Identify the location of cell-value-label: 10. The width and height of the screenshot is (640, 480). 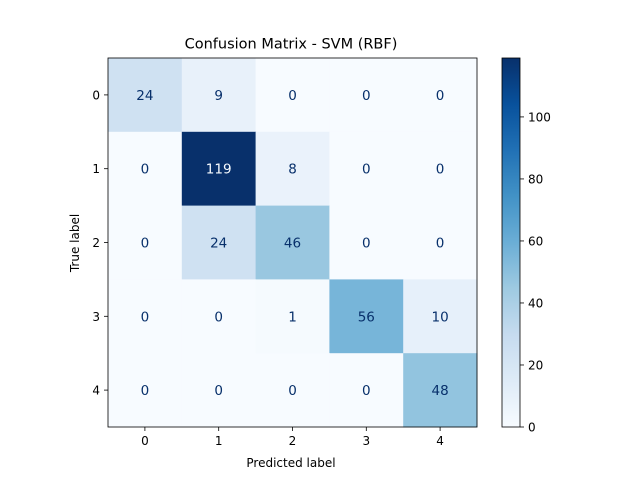
(440, 317).